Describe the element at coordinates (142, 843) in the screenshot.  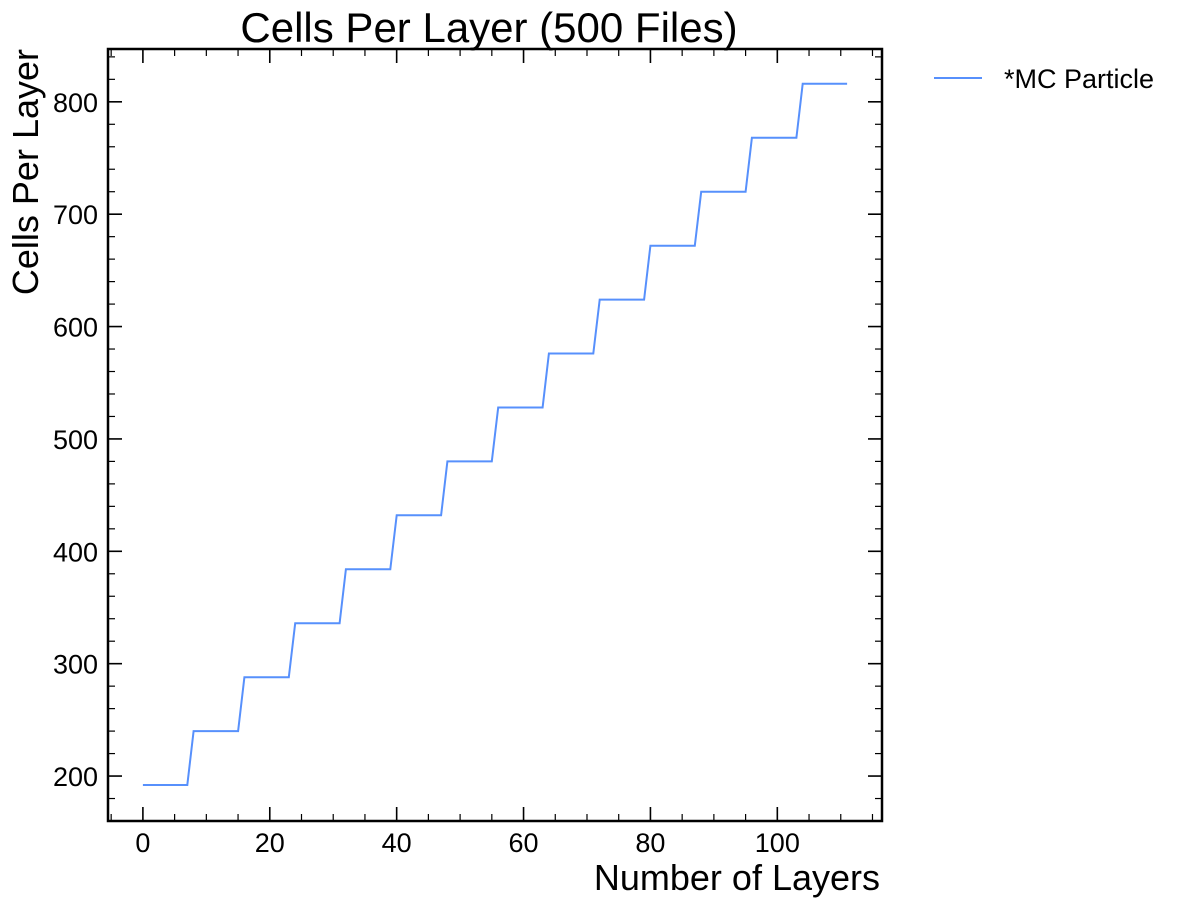
I see `x-tick-label: 0` at that location.